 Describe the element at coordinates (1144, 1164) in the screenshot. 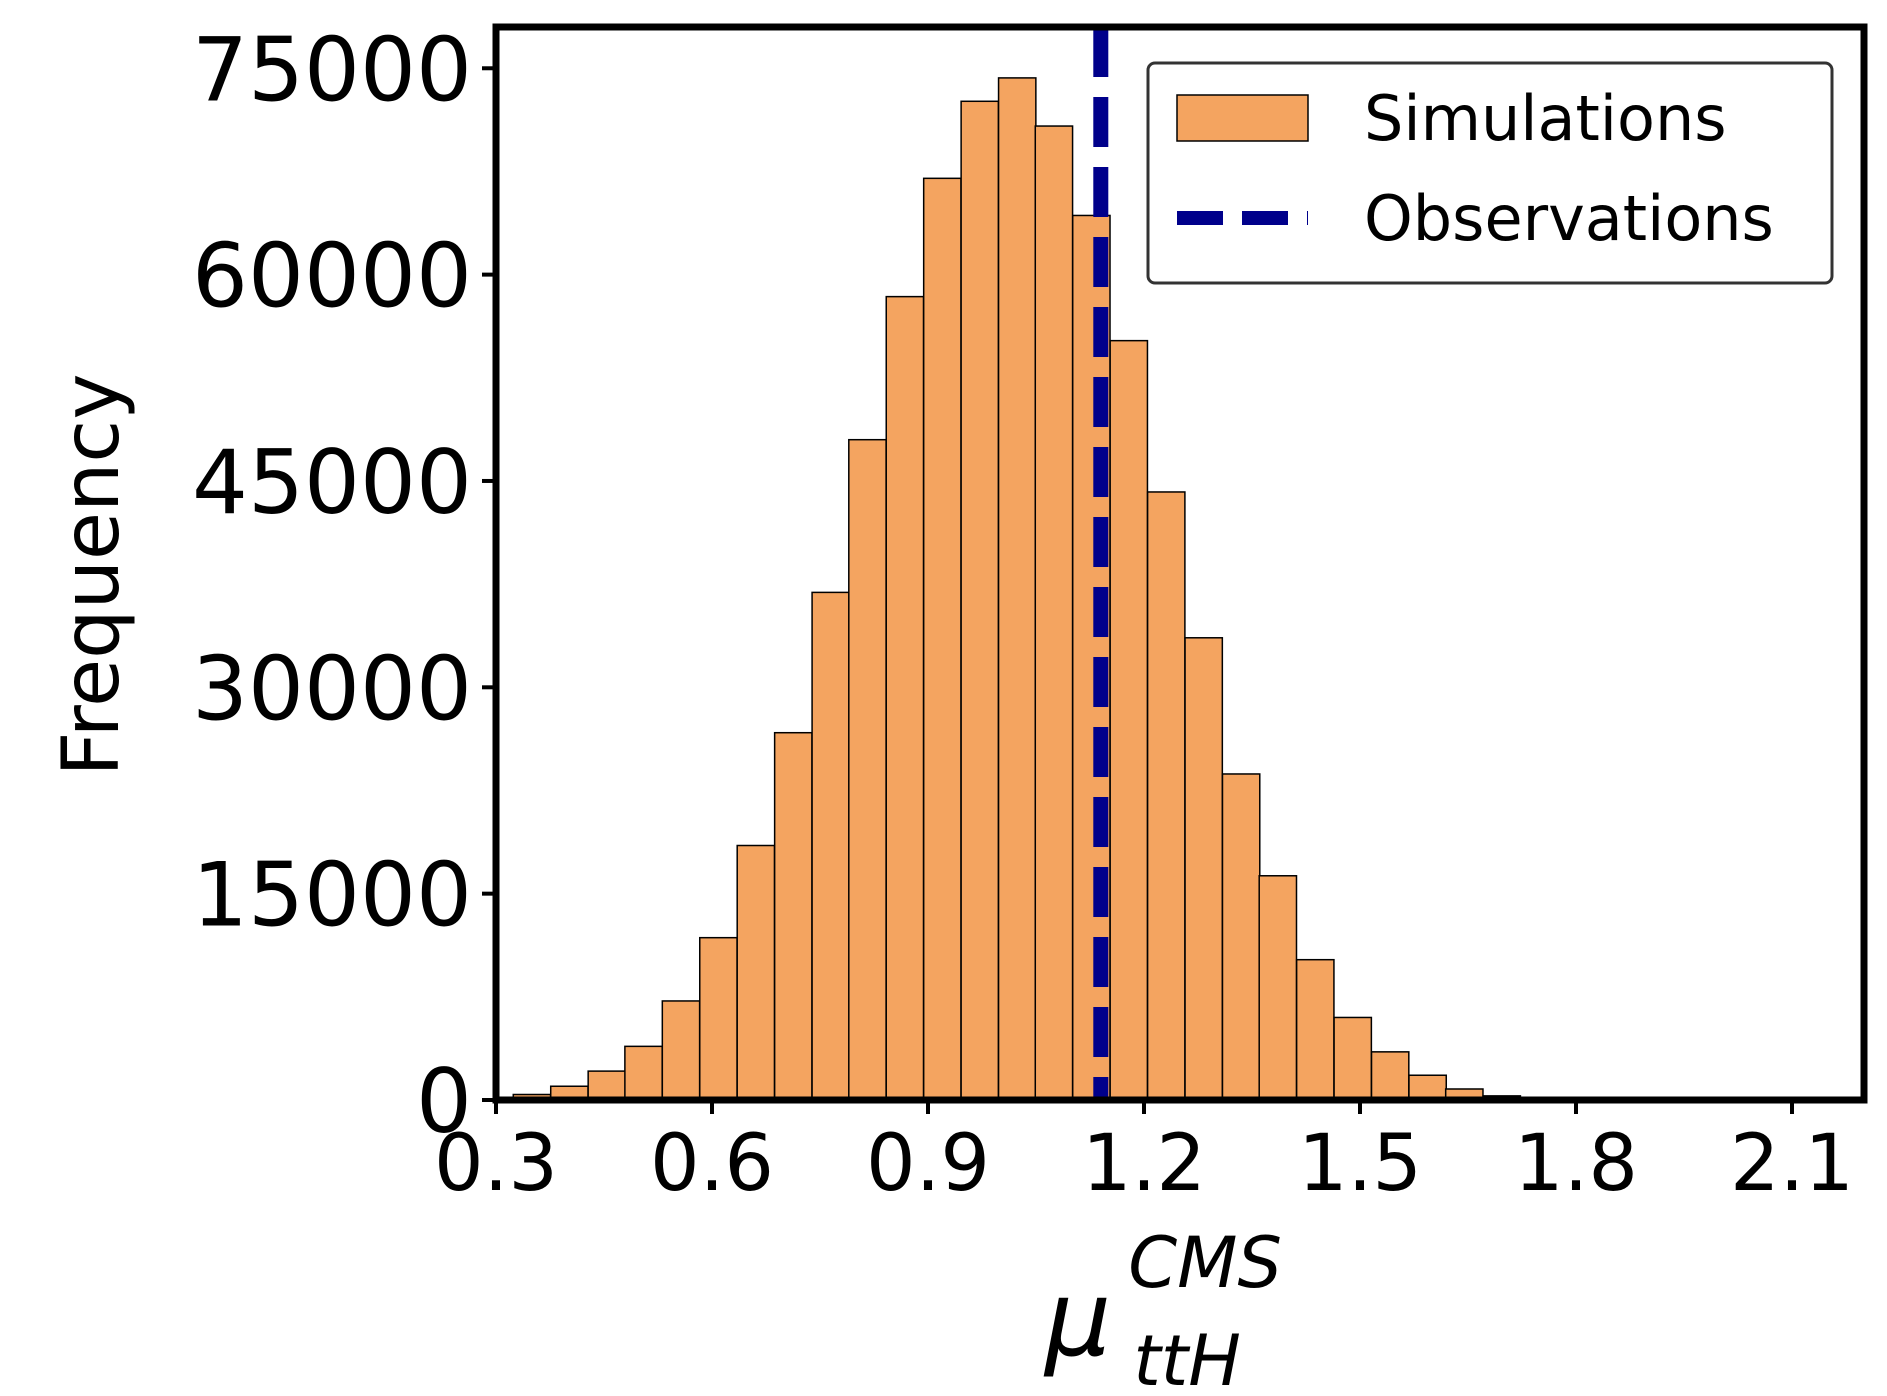

I see `x-tick-label-3: 1.2` at that location.